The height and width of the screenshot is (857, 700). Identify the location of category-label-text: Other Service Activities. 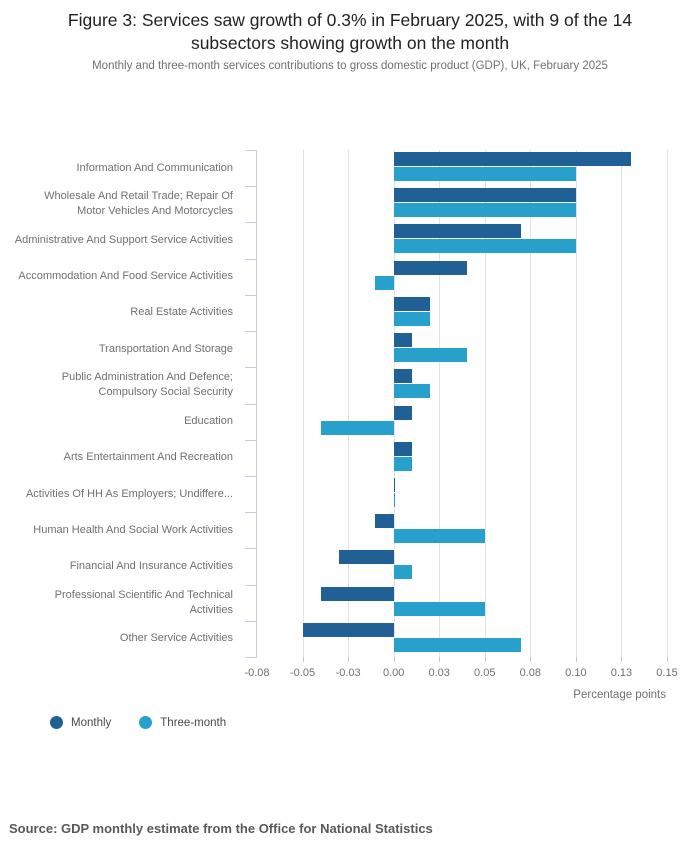
(176, 638).